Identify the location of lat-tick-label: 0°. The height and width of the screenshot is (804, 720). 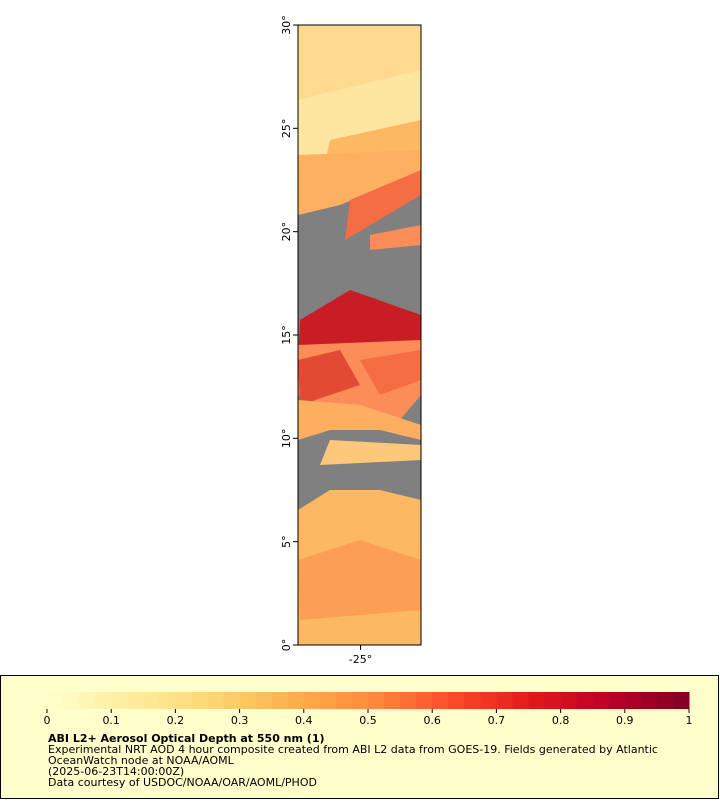
(286, 645).